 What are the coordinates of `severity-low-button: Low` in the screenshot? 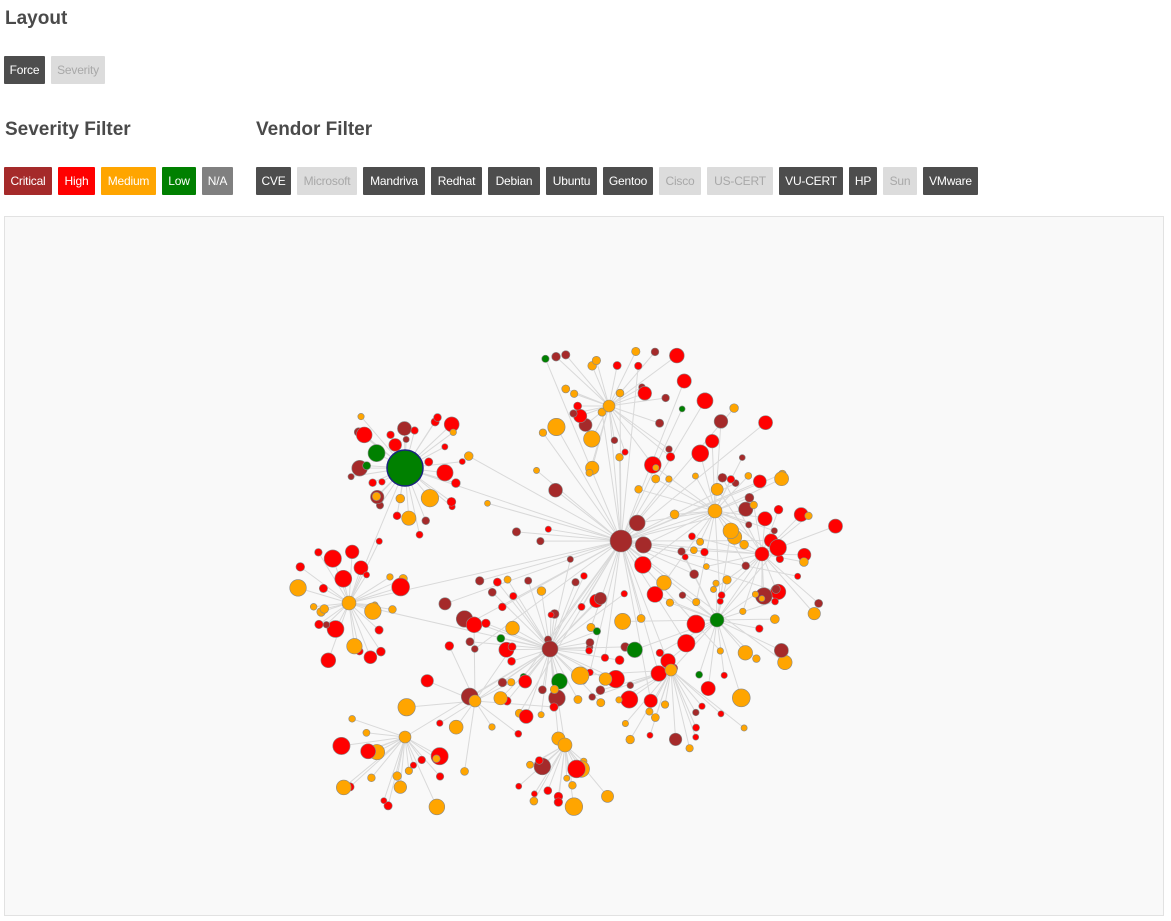 It's located at (179, 181).